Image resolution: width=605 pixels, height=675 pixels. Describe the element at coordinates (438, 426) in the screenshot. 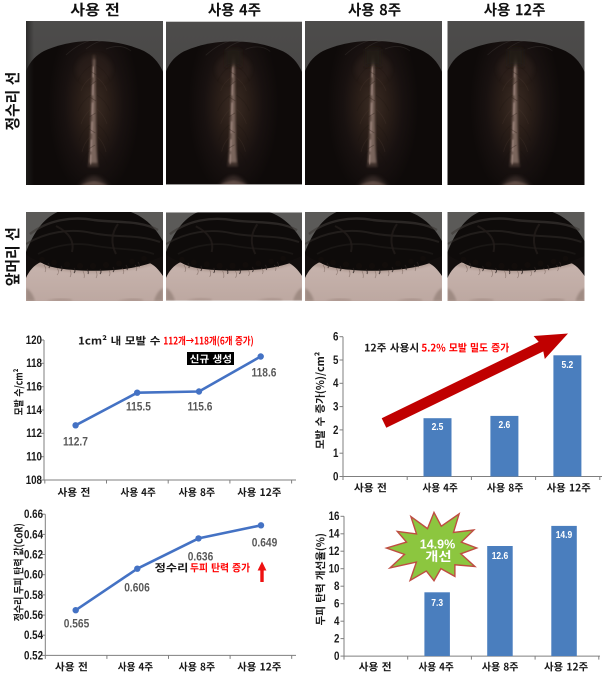

I see `svg-text: 2.5` at that location.